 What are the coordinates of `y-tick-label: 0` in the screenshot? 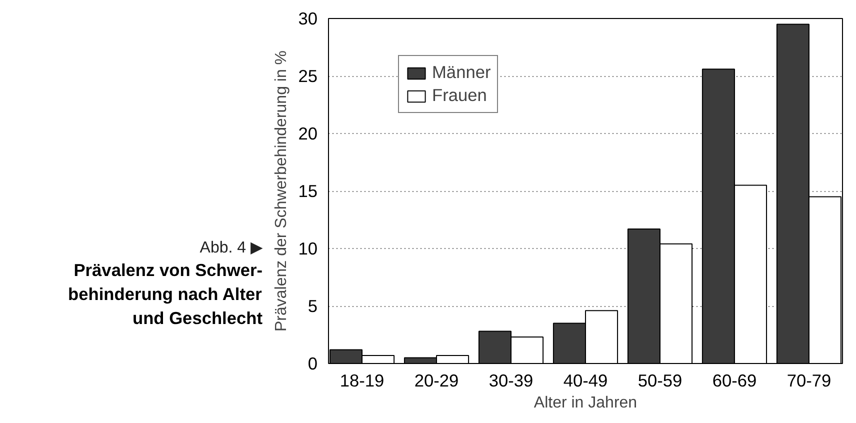 It's located at (313, 364).